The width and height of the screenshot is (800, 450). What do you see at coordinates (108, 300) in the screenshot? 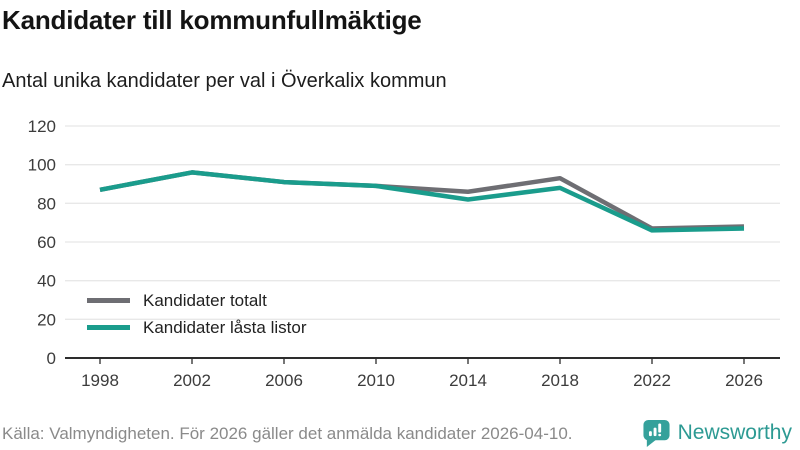
I see `legend-swatch-totalt` at bounding box center [108, 300].